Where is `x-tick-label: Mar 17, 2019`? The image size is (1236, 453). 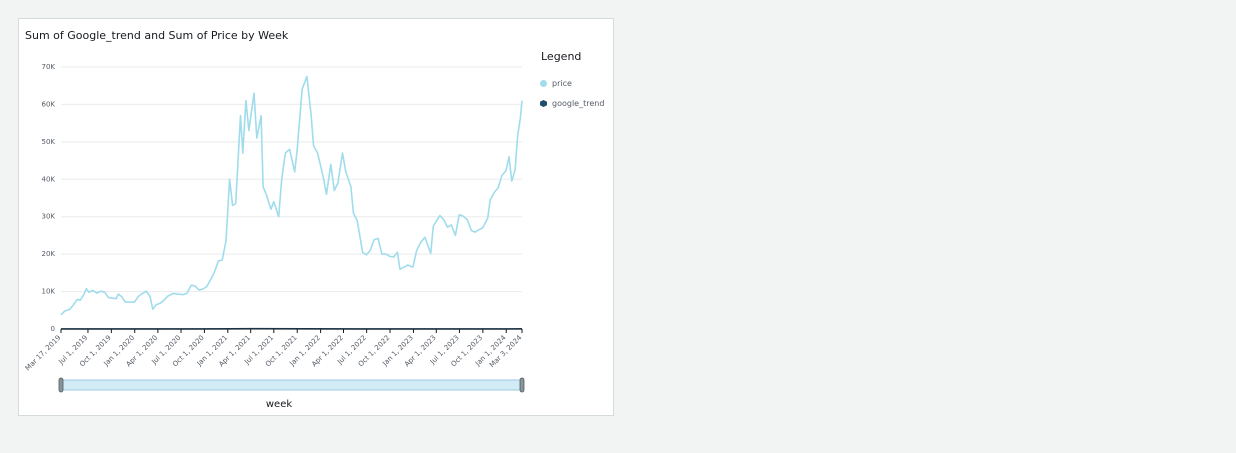 x-tick-label: Mar 17, 2019 is located at coordinates (43, 353).